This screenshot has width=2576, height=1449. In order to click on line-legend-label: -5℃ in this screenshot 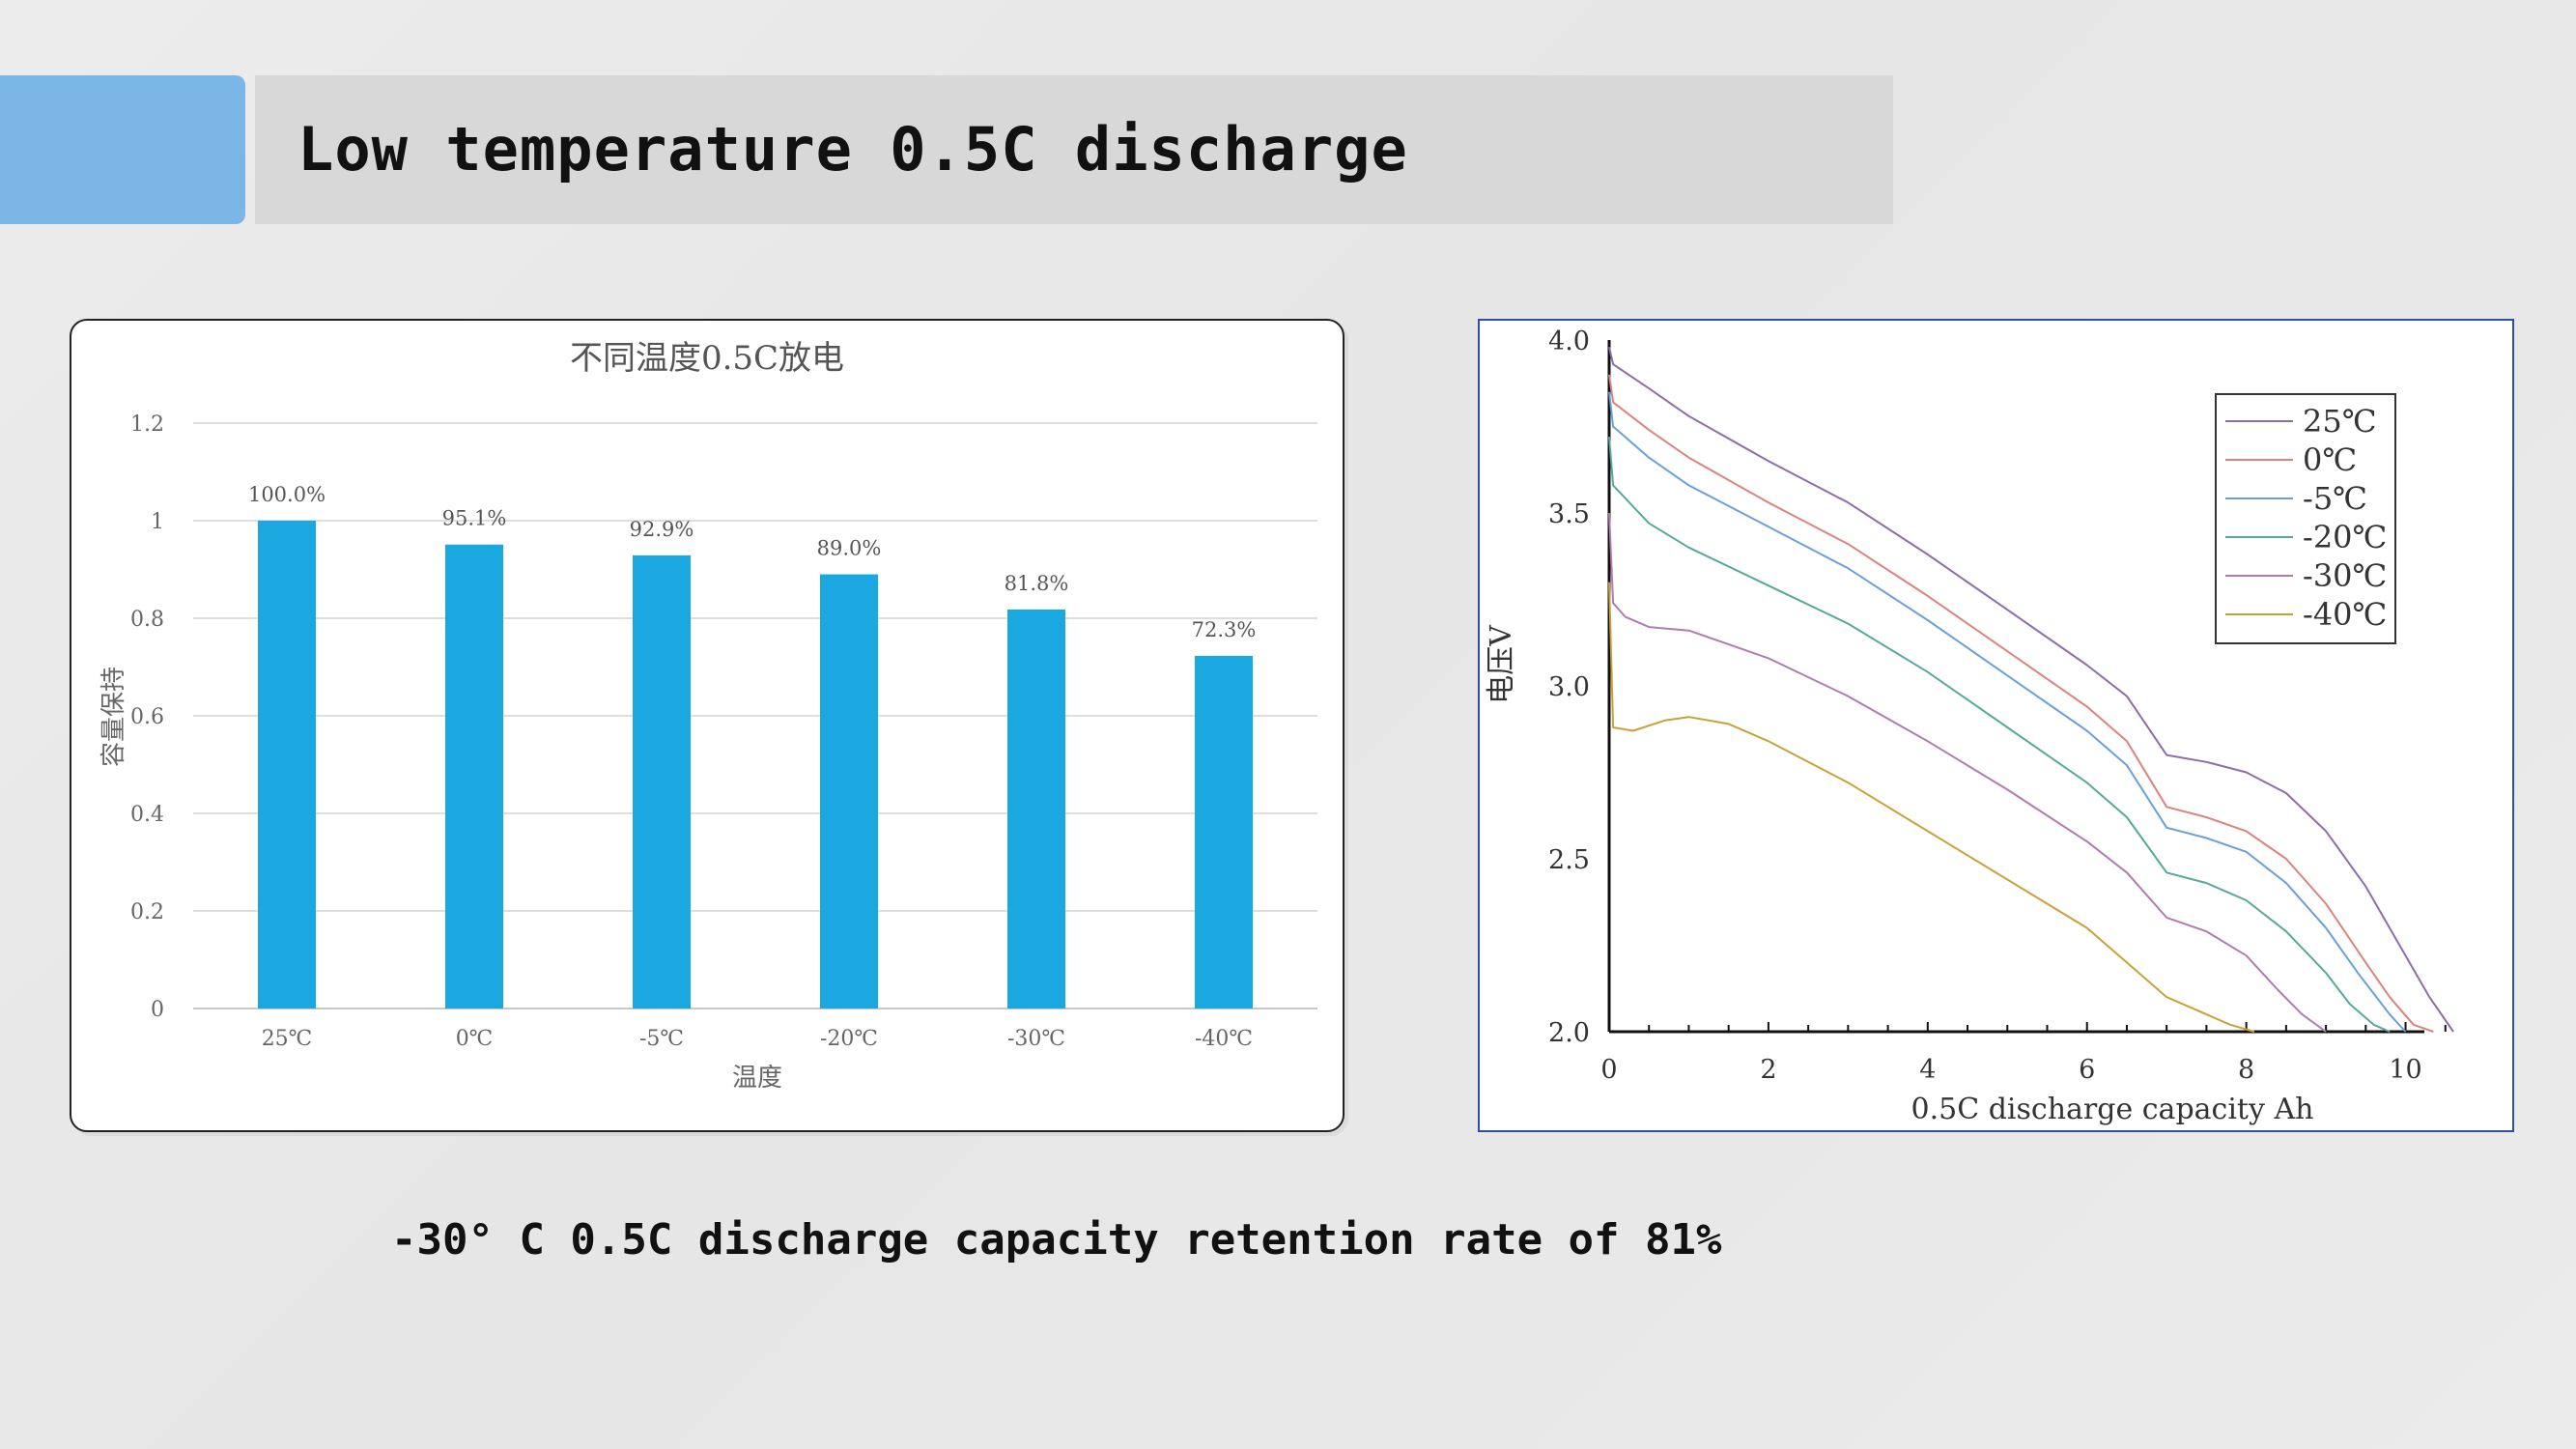, I will do `click(2335, 498)`.